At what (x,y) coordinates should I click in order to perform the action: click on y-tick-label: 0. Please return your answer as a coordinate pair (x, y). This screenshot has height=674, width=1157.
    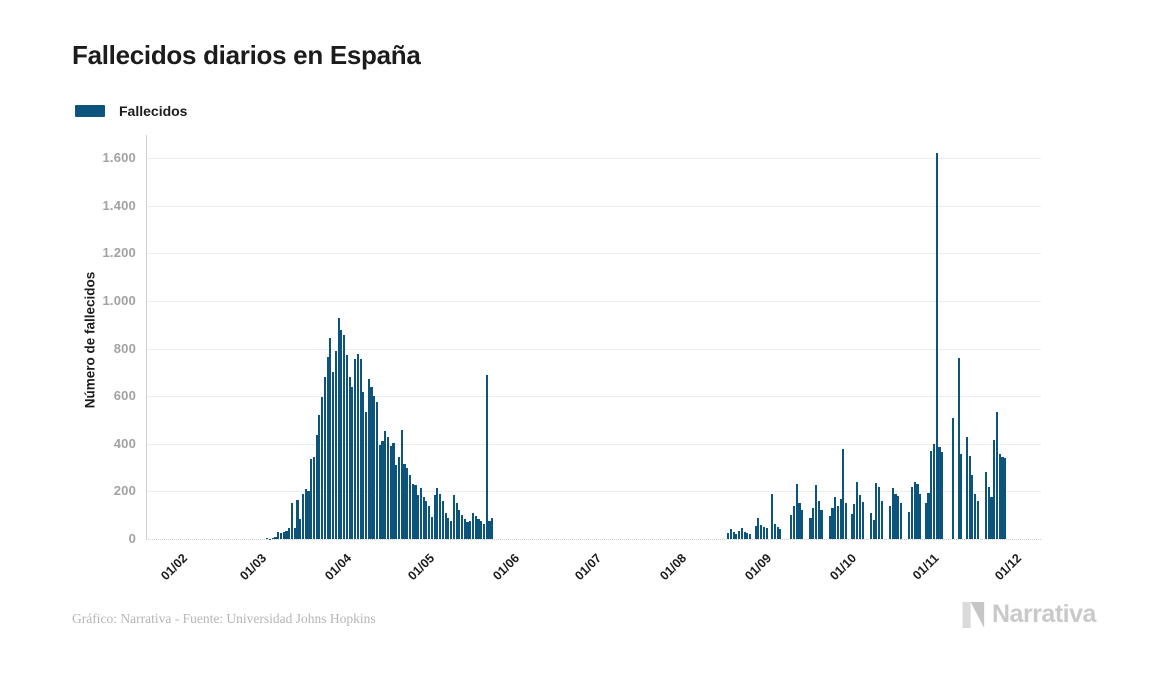
    Looking at the image, I should click on (132, 538).